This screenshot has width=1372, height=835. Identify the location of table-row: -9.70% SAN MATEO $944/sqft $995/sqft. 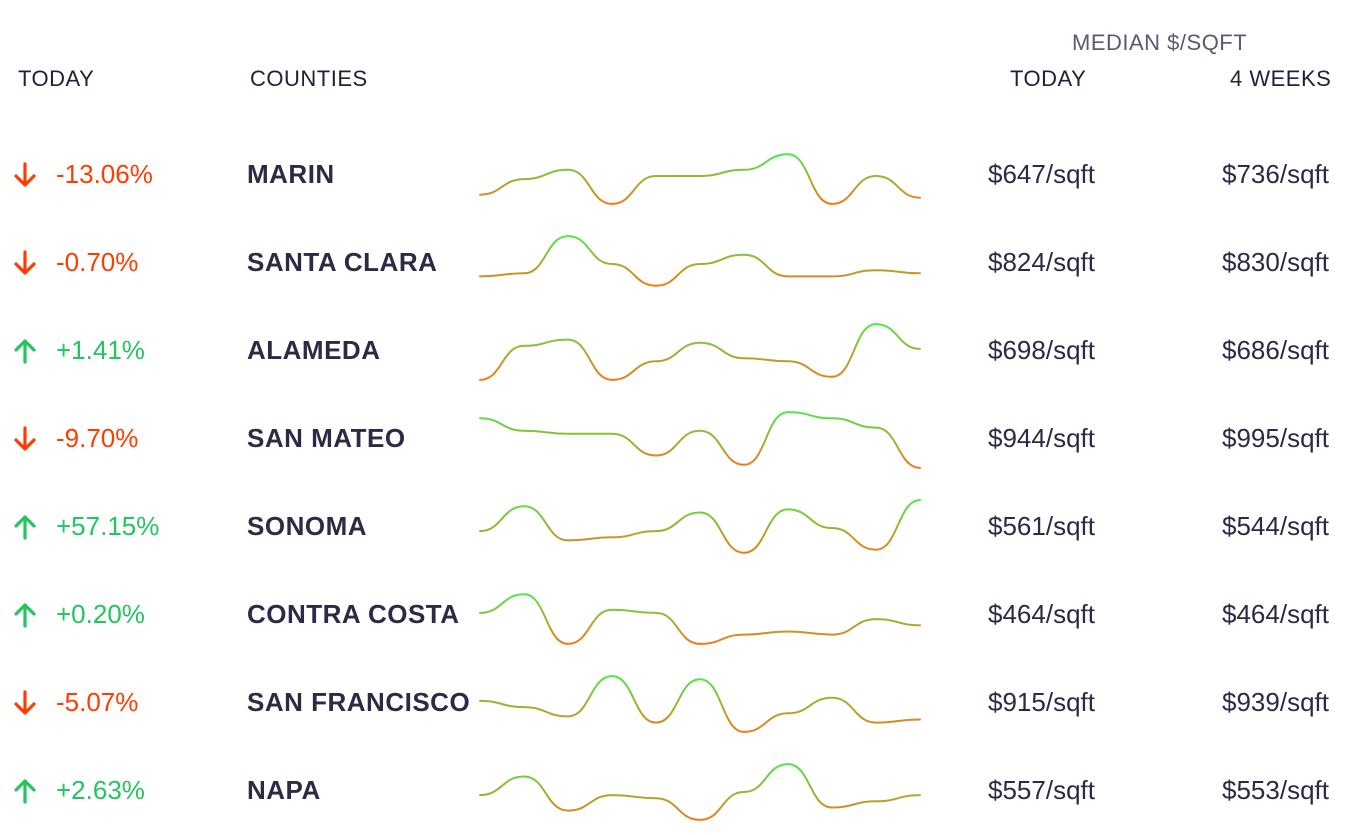
(686, 439).